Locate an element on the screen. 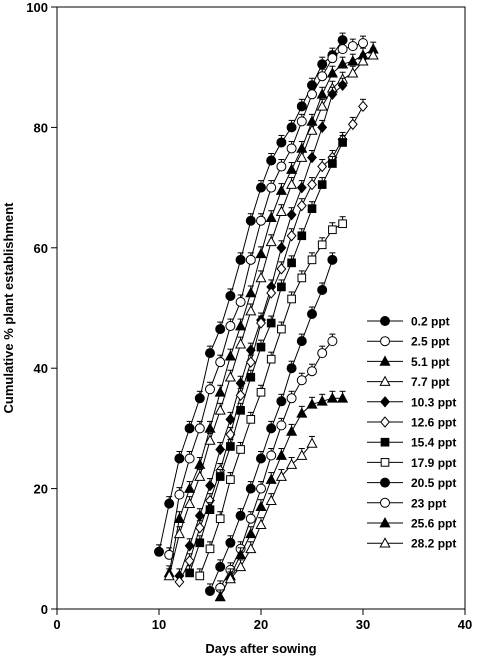  legend-label: 10.3 ppt is located at coordinates (433, 402).